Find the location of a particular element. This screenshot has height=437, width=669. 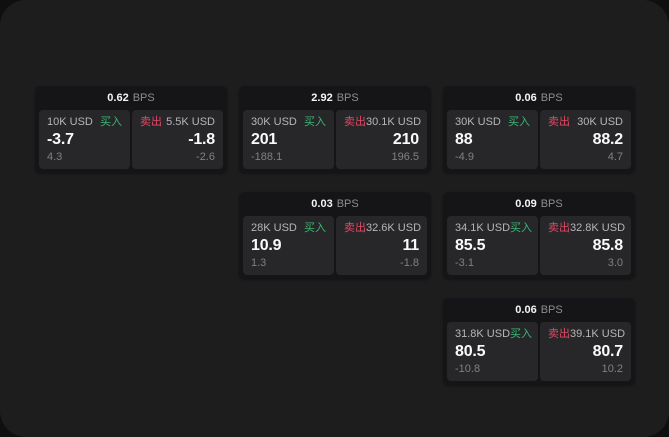

sell-delta: 10.2 is located at coordinates (612, 369).